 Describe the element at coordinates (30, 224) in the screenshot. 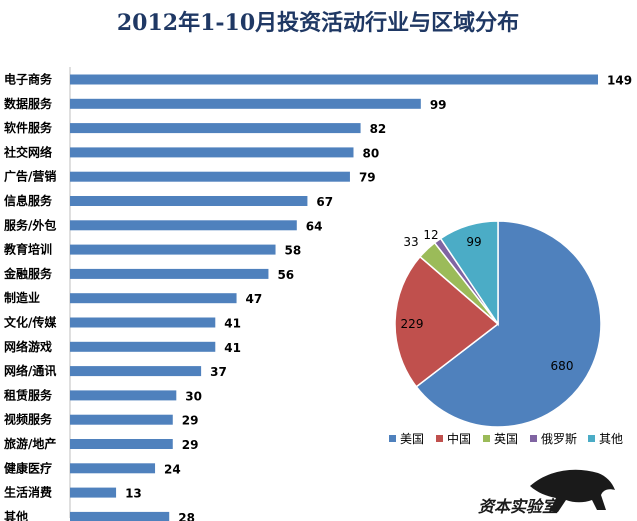

I see `category-label: 服务/外包` at that location.